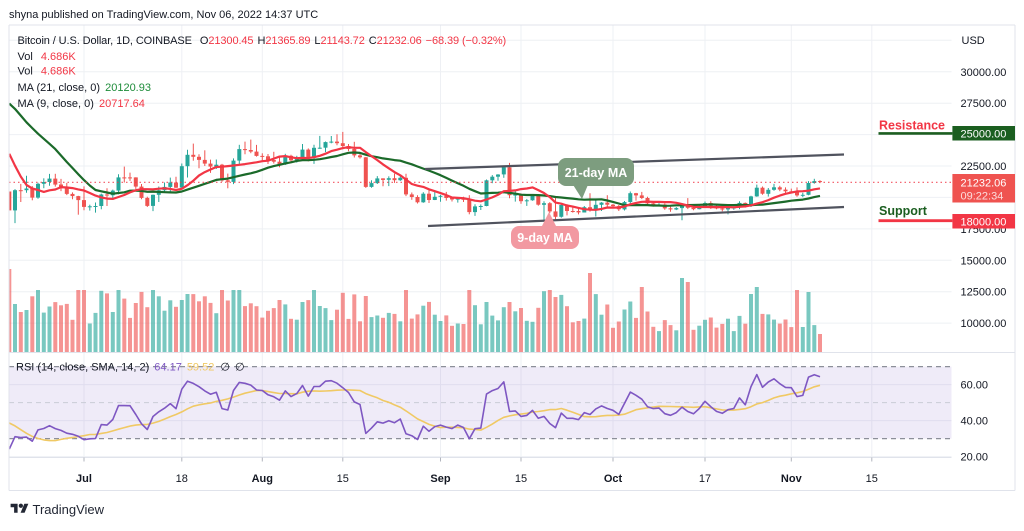 Image resolution: width=1024 pixels, height=531 pixels. Describe the element at coordinates (903, 211) in the screenshot. I see `svg-text: Support` at that location.